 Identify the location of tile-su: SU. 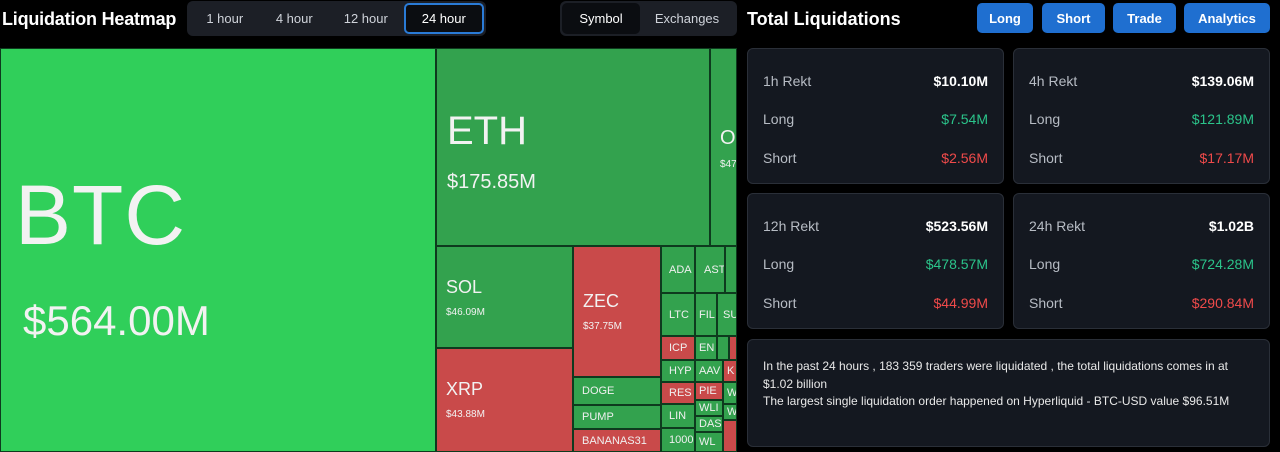
(727, 314).